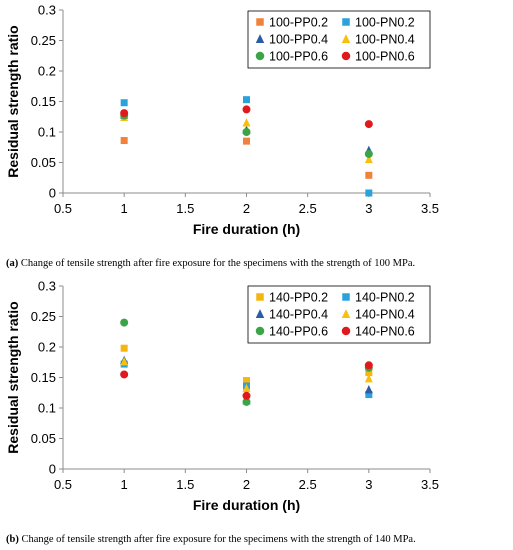  What do you see at coordinates (298, 23) in the screenshot?
I see `legend-label: 100-PP0.2` at bounding box center [298, 23].